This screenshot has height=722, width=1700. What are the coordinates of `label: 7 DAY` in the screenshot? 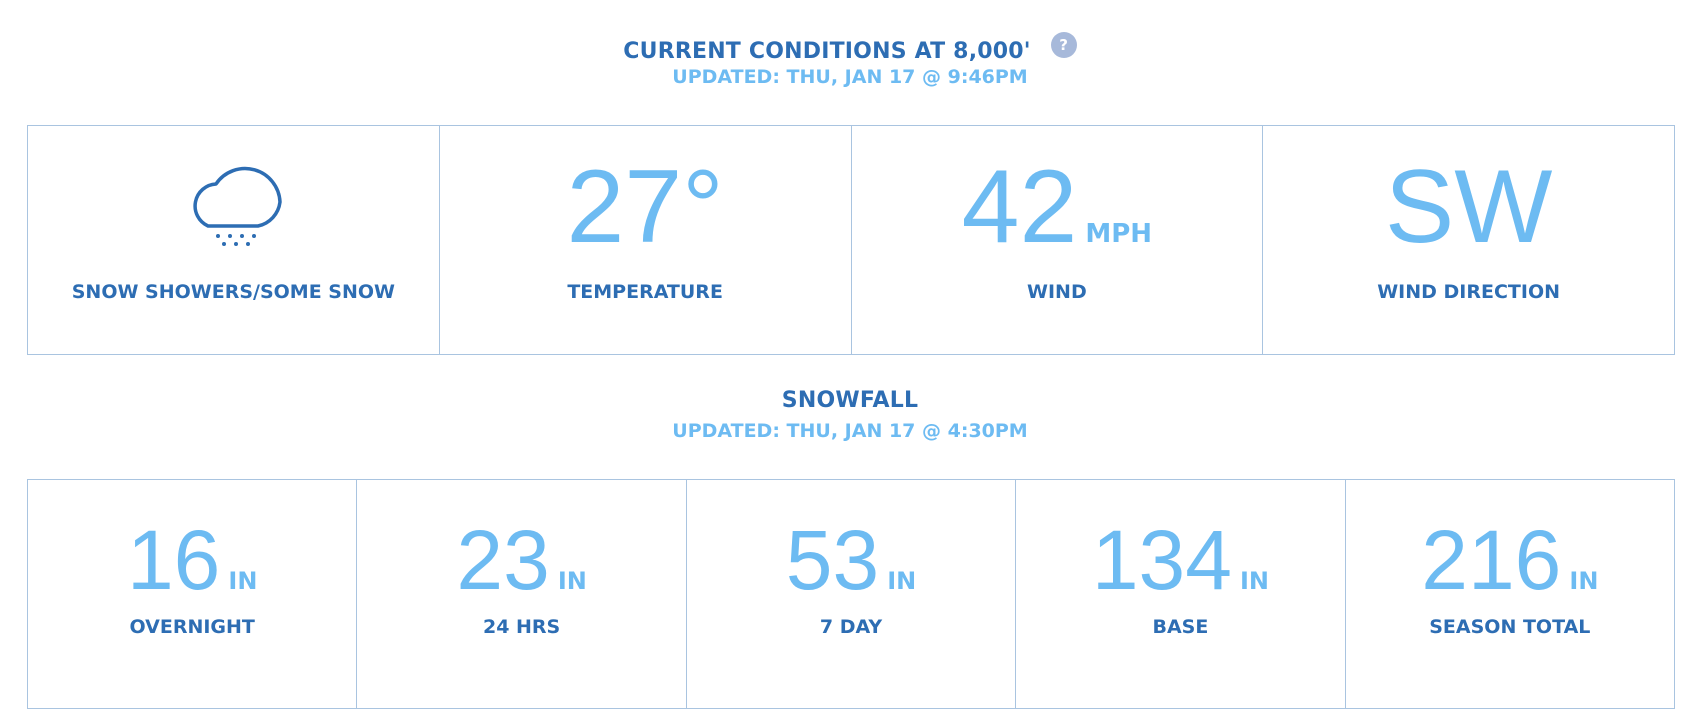 It's located at (851, 627).